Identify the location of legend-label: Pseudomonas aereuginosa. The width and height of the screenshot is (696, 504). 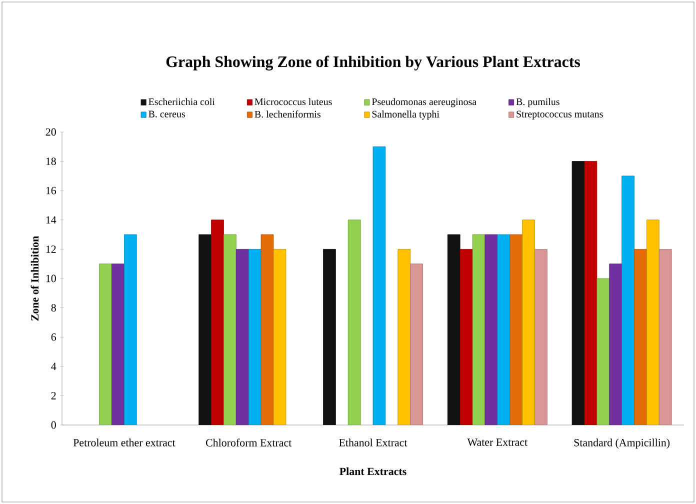
(424, 103).